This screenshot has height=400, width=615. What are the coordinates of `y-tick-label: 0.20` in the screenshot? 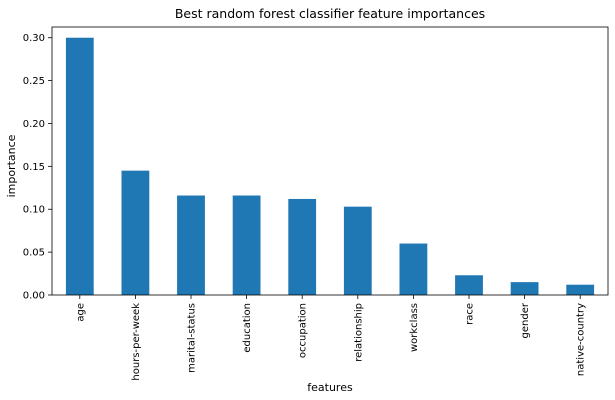 It's located at (34, 124).